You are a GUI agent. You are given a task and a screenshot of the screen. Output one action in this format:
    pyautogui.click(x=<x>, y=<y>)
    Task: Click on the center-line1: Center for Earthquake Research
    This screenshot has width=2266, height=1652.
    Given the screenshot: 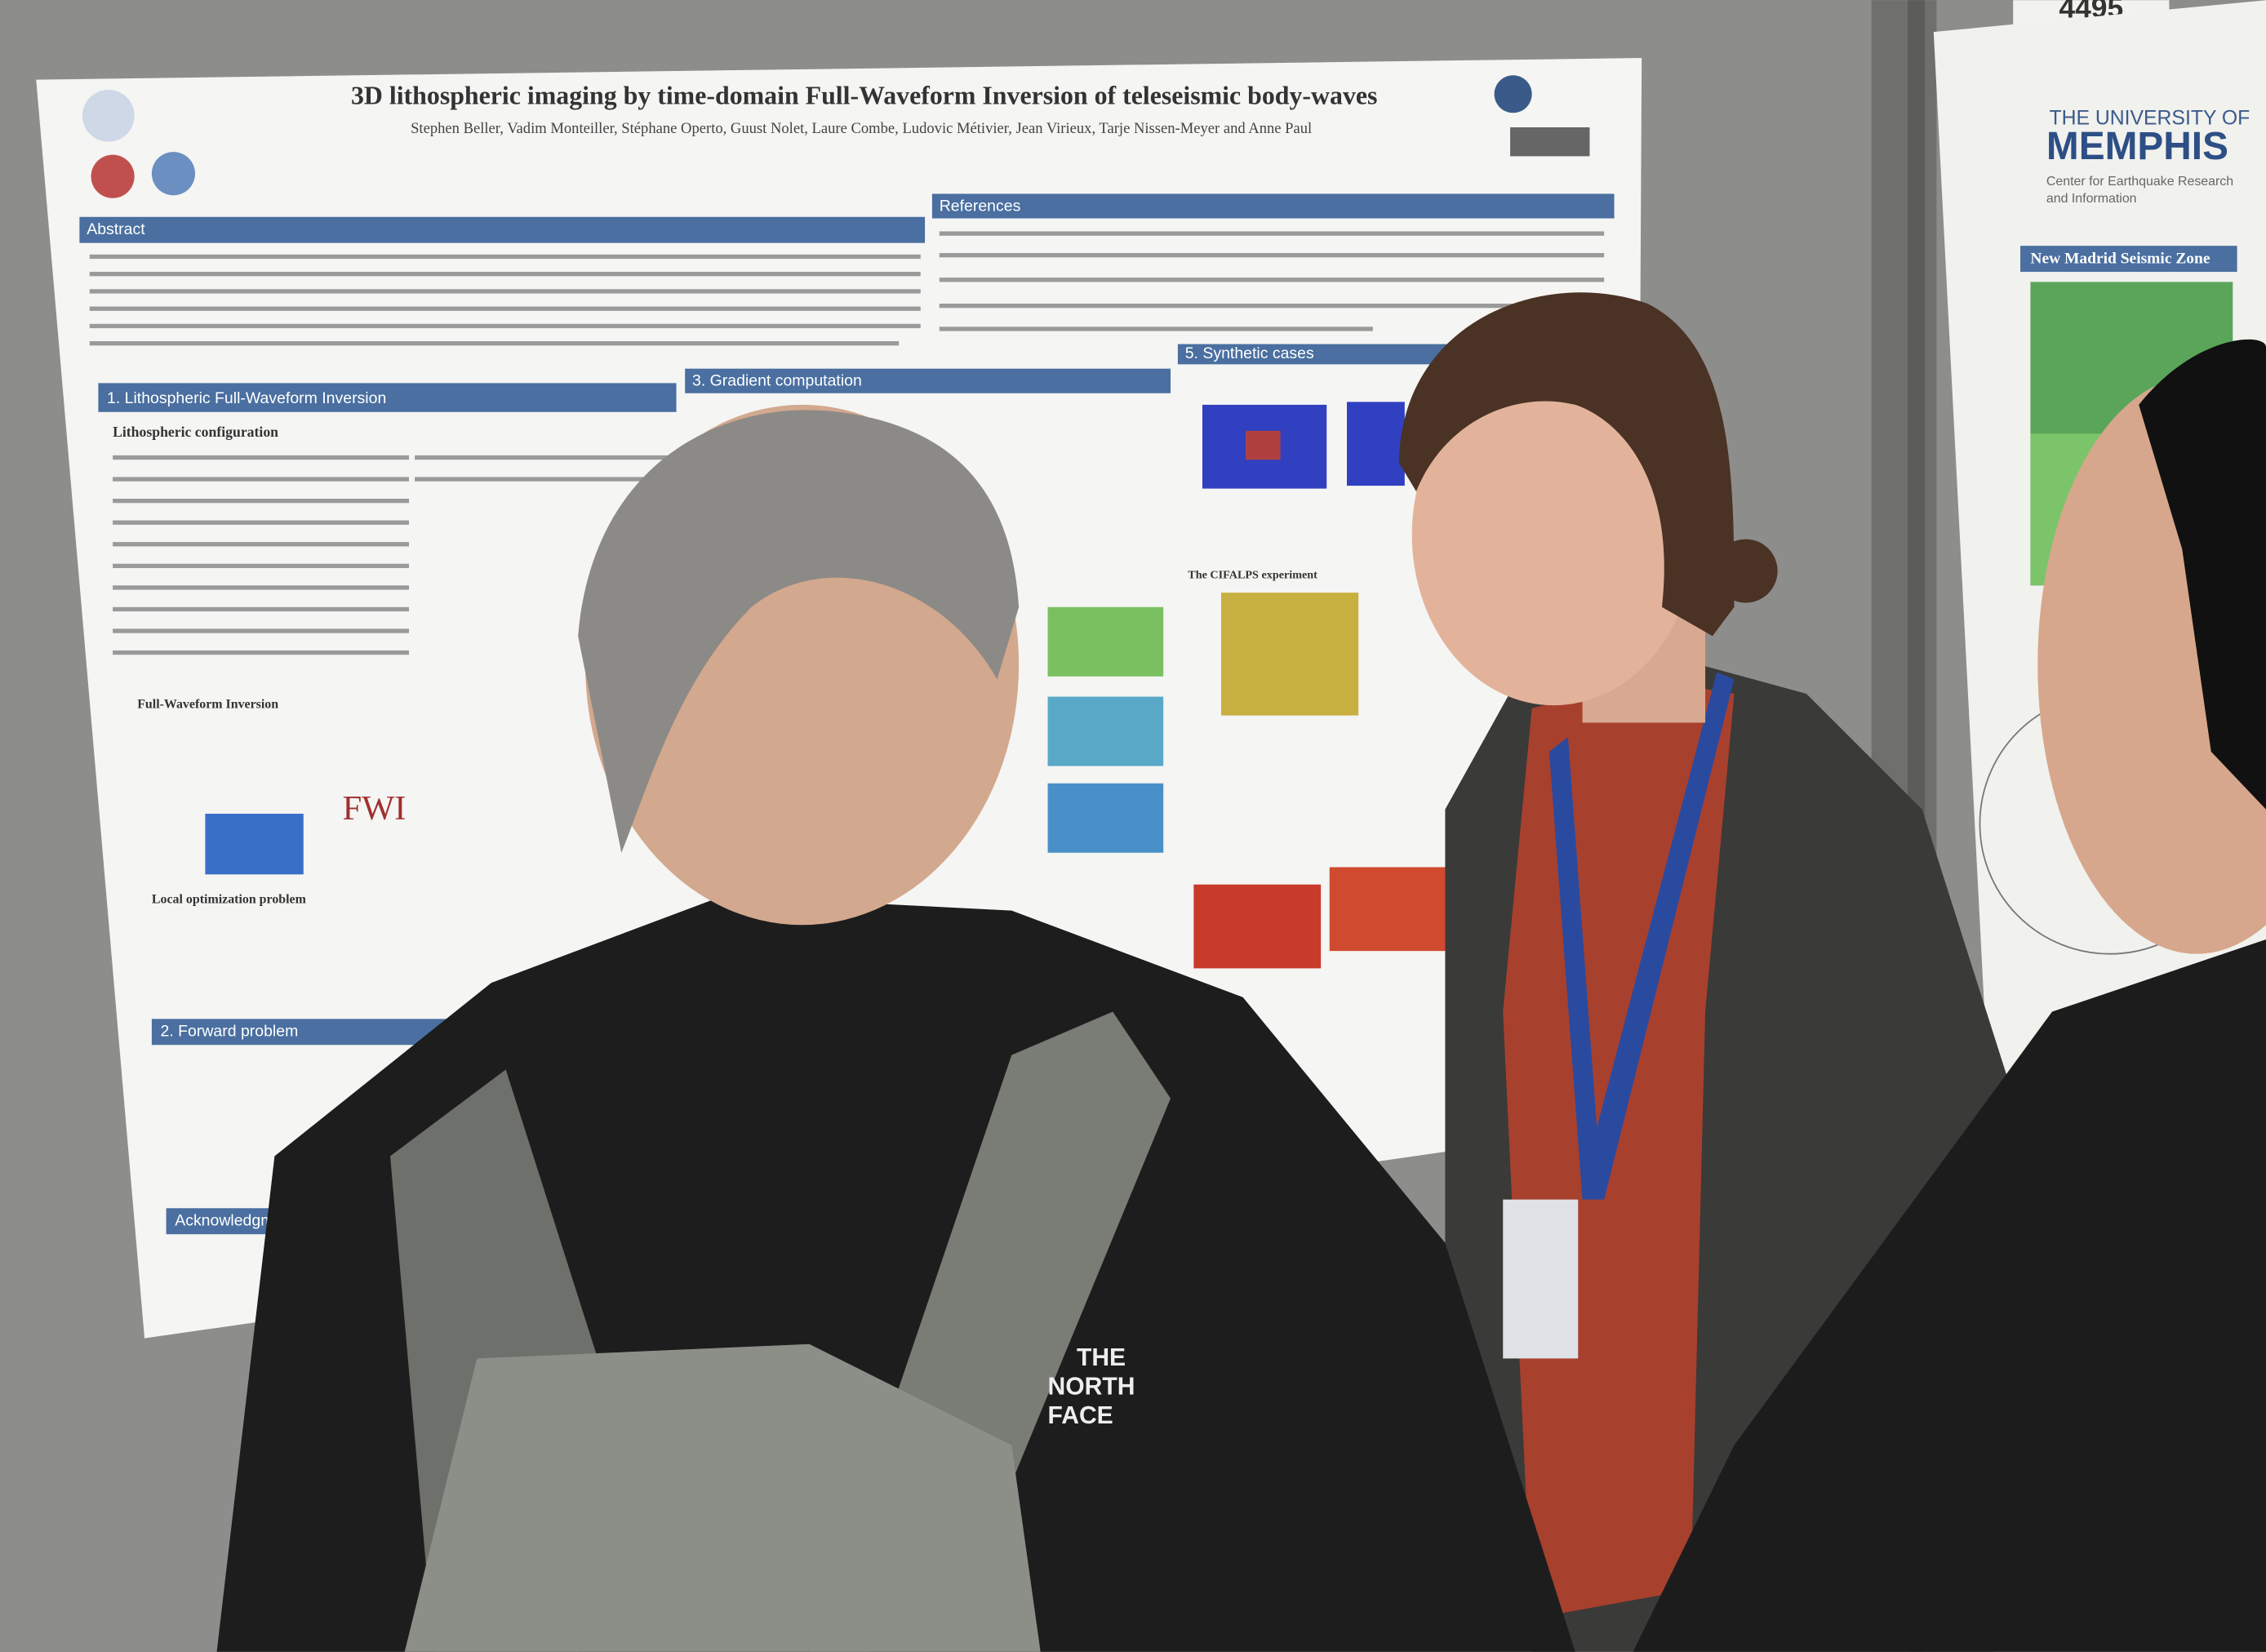 What is the action you would take?
    pyautogui.click(x=2140, y=182)
    